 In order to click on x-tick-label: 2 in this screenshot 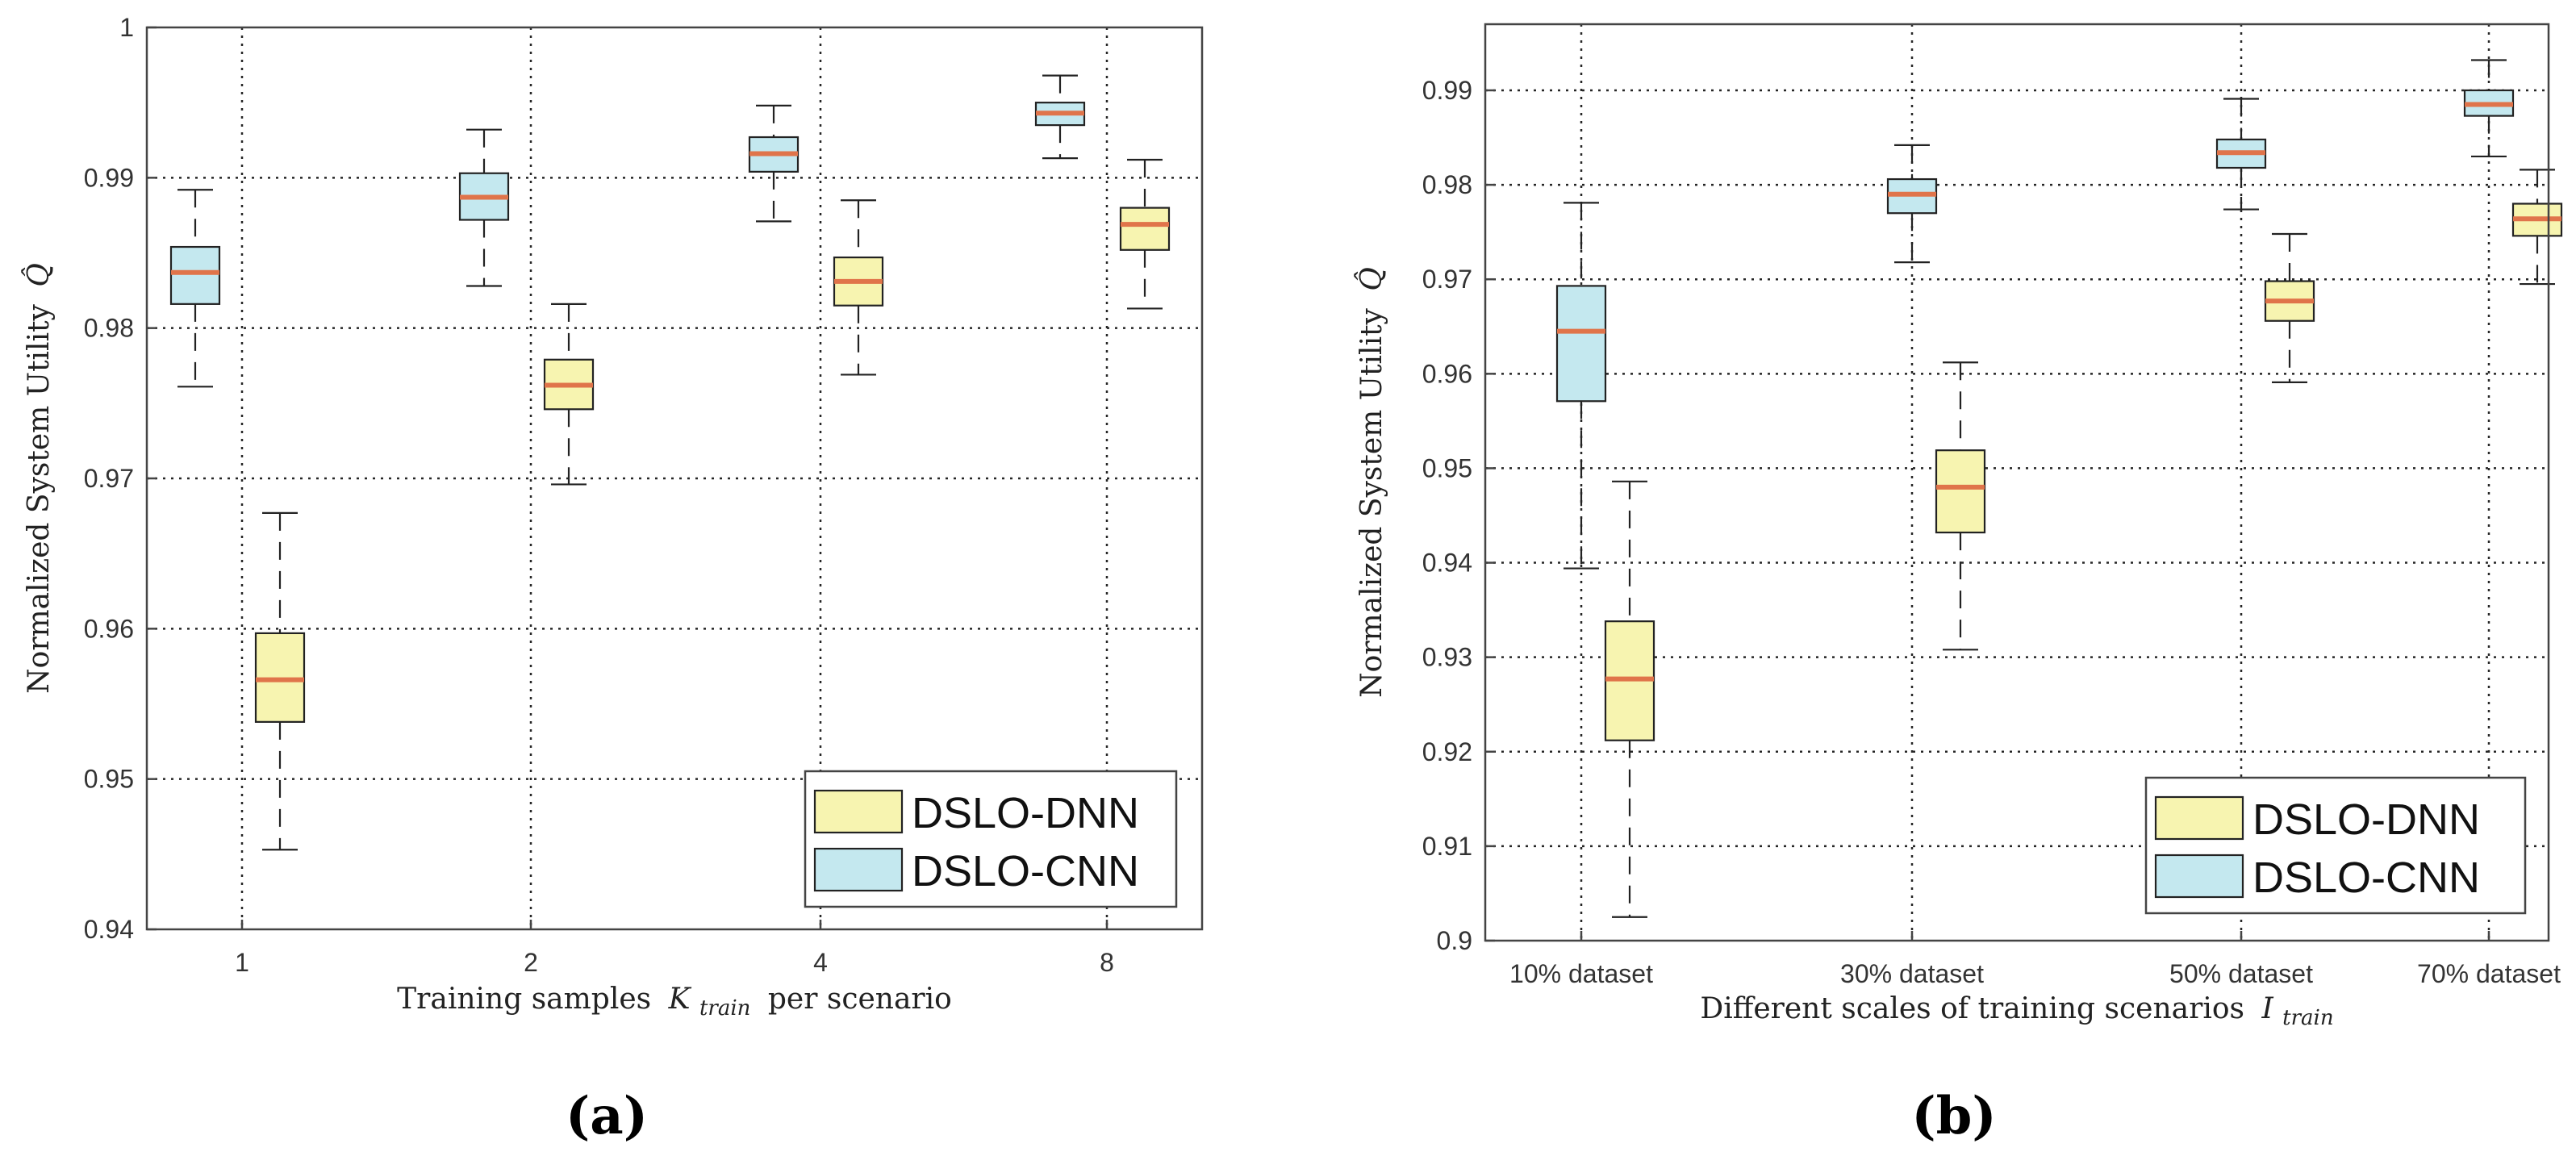, I will do `click(531, 962)`.